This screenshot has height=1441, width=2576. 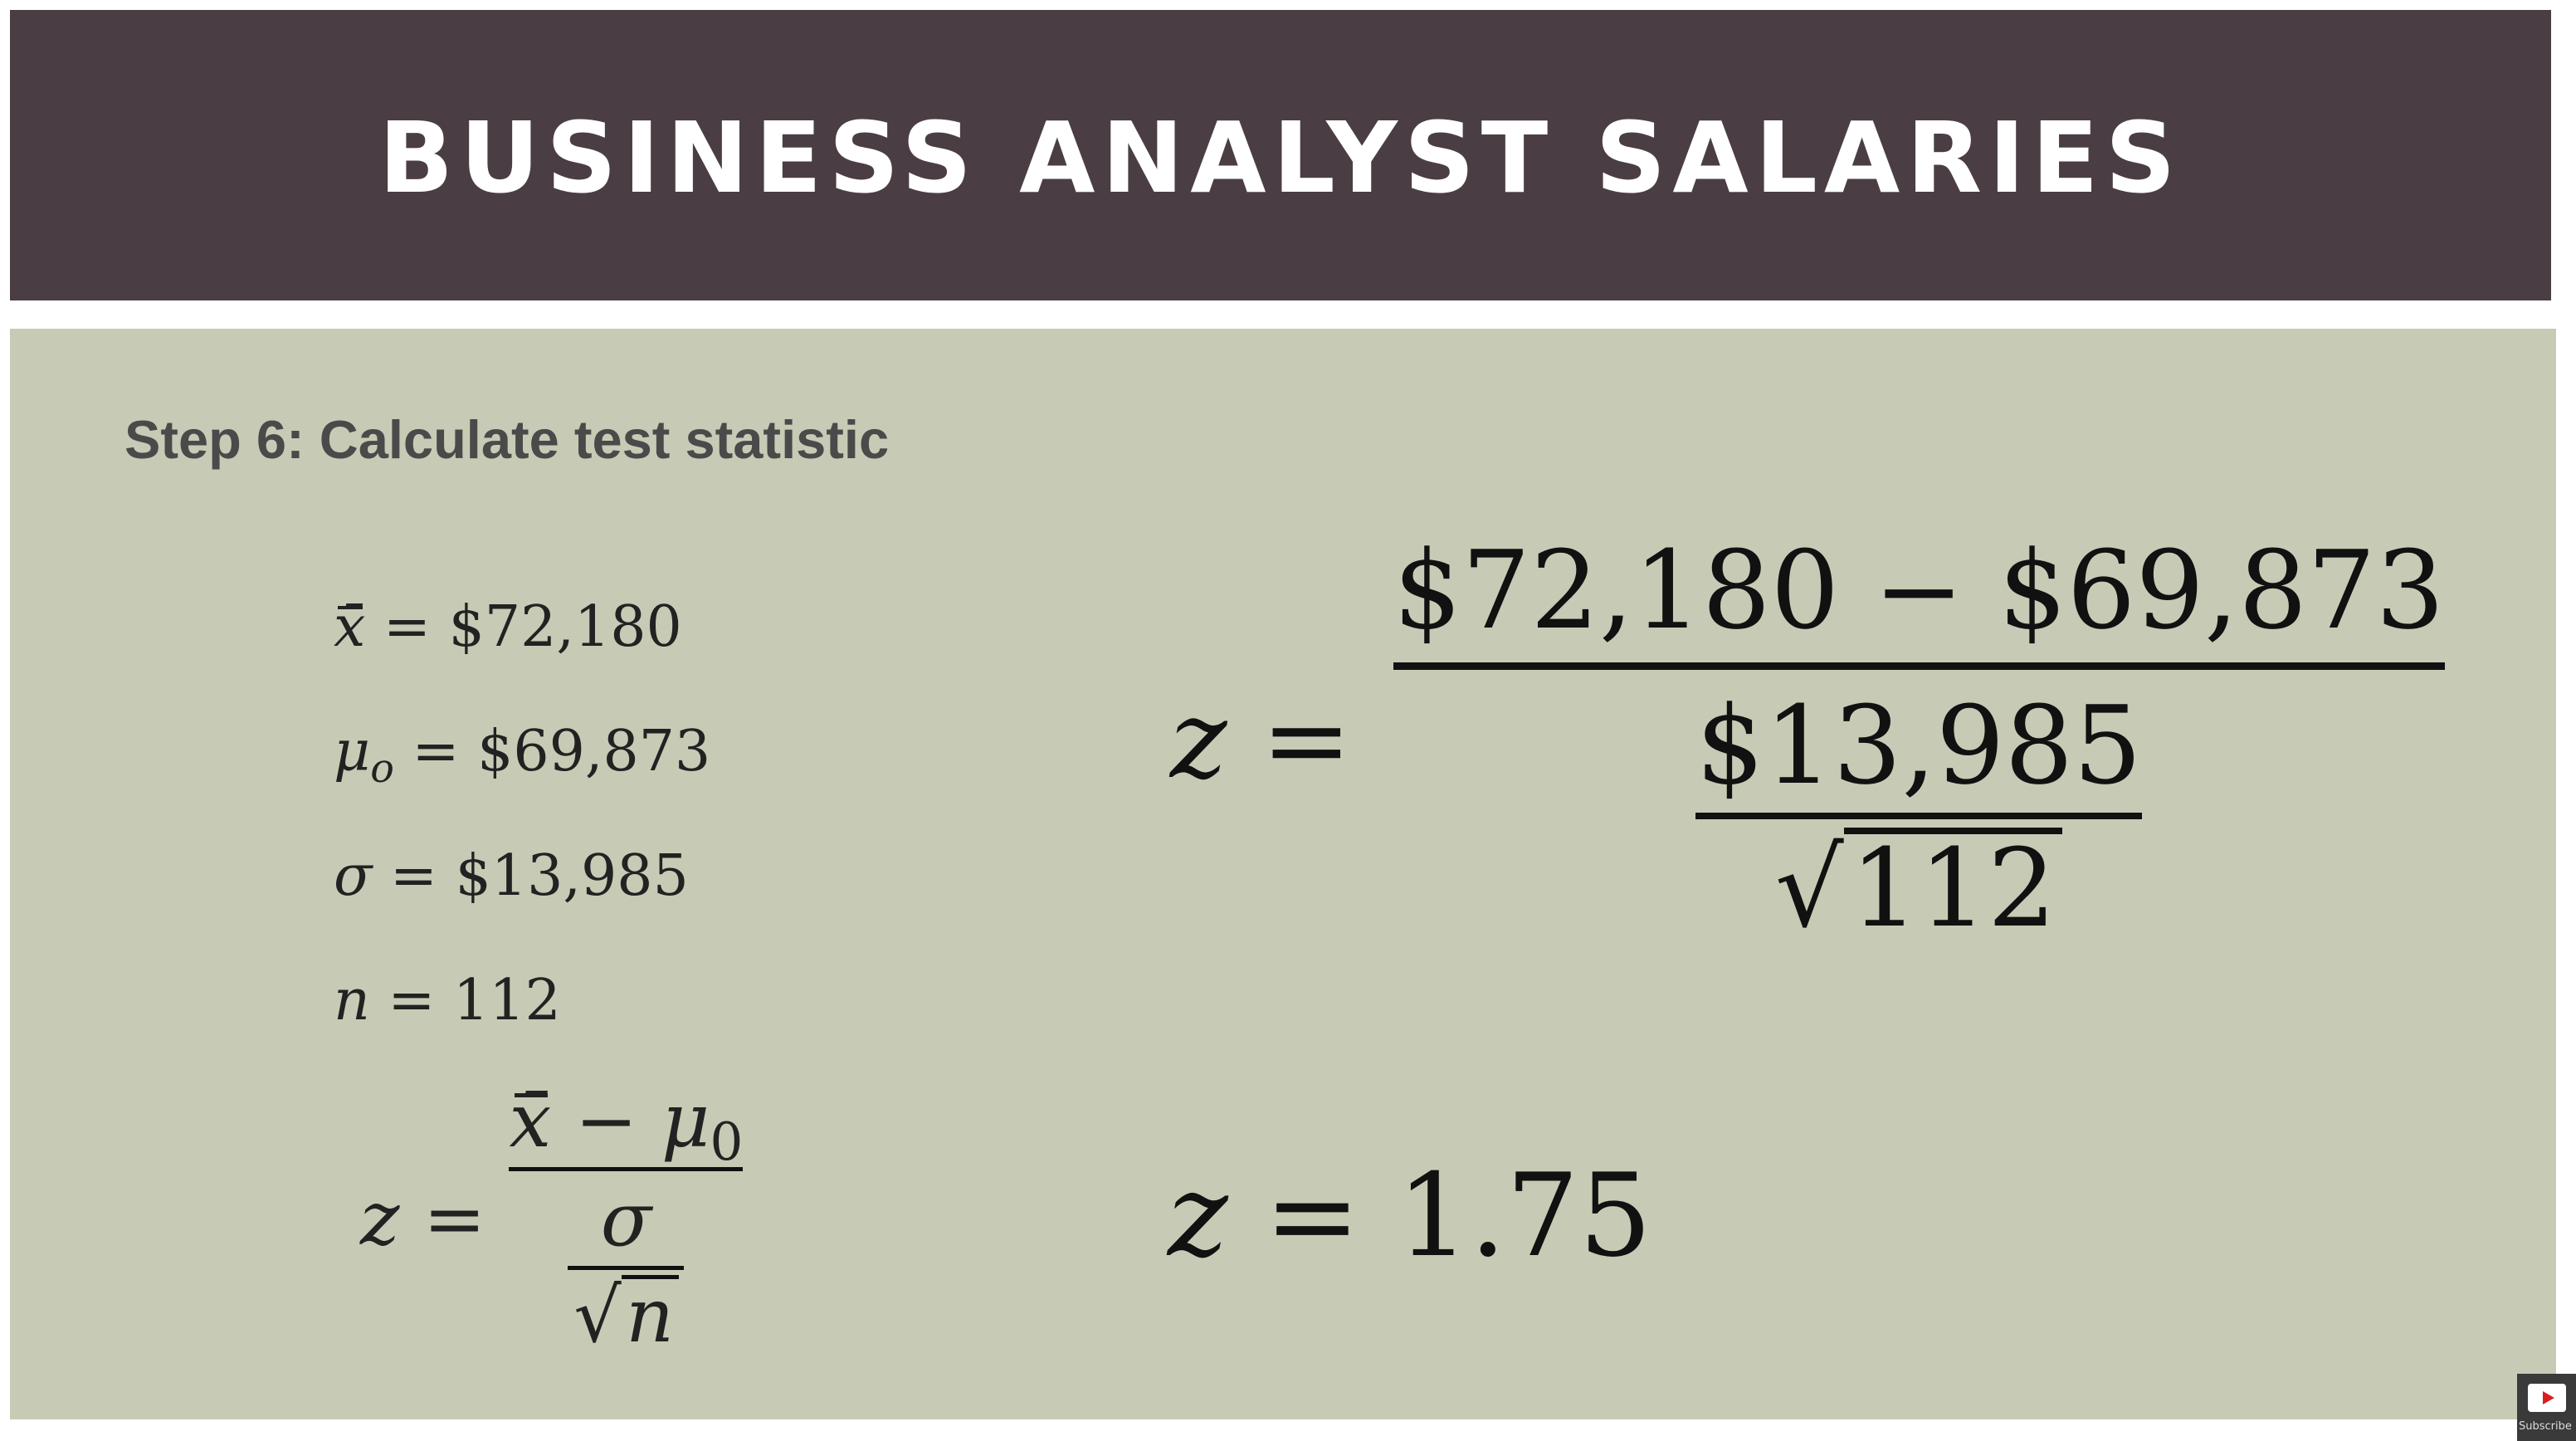 I want to click on z-formula-numerator: x̄ − μ0, so click(x=626, y=1124).